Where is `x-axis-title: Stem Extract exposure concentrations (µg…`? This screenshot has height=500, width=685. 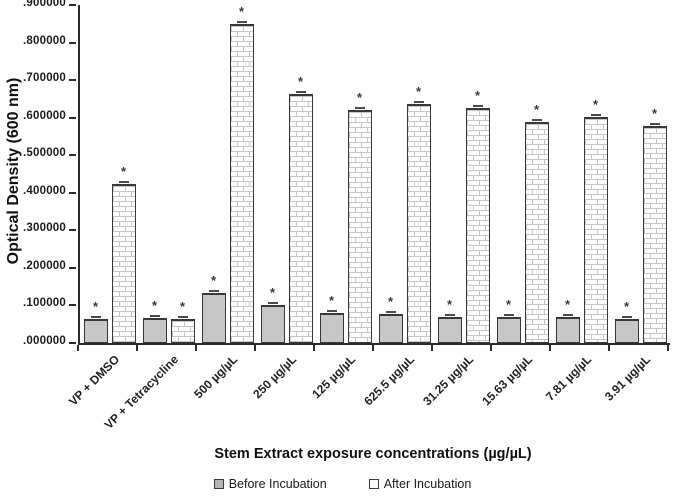 x-axis-title: Stem Extract exposure concentrations (µg… is located at coordinates (373, 454).